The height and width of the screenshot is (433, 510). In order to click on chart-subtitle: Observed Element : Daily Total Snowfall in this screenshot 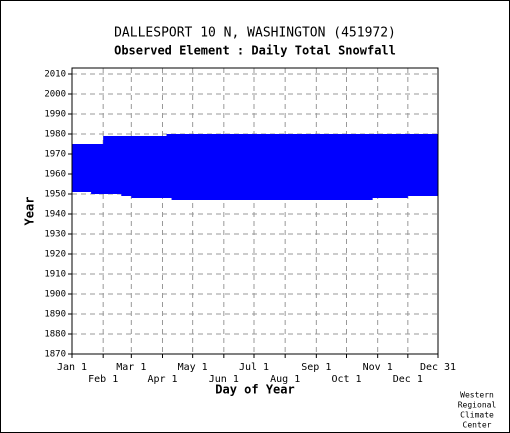, I will do `click(255, 51)`.